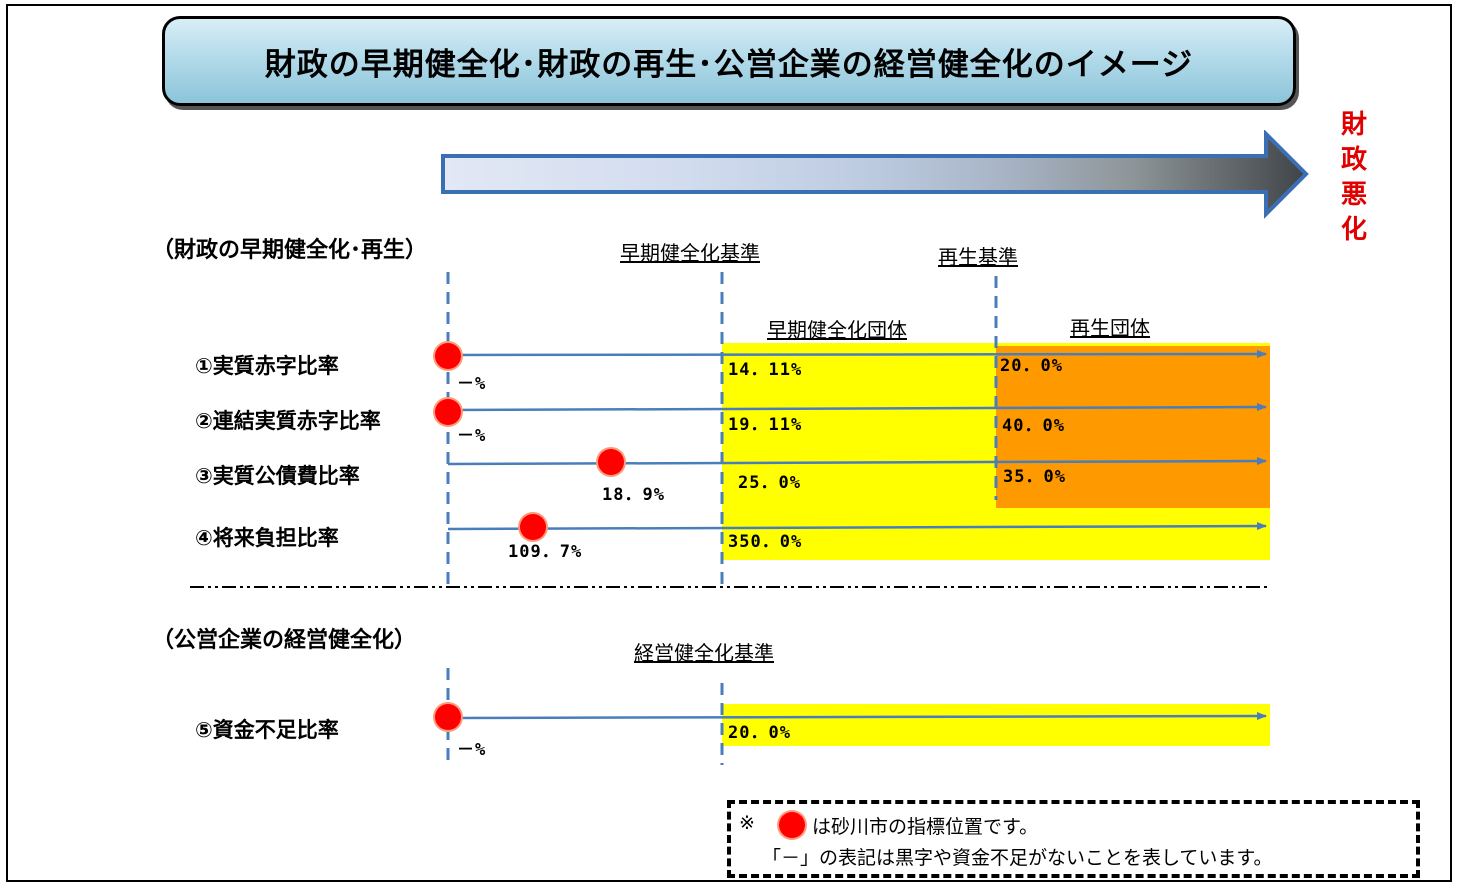 Image resolution: width=1461 pixels, height=889 pixels. Describe the element at coordinates (1133, 427) in the screenshot. I see `rebuild-zone` at that location.